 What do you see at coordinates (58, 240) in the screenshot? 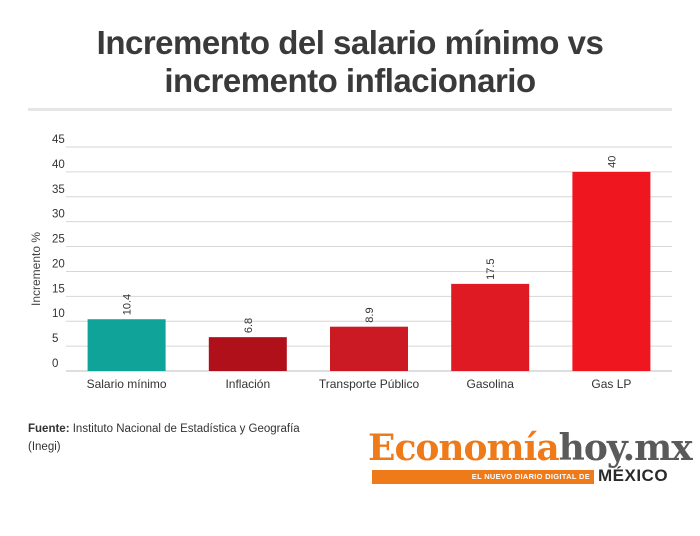
I see `y-tick-label: 25` at bounding box center [58, 240].